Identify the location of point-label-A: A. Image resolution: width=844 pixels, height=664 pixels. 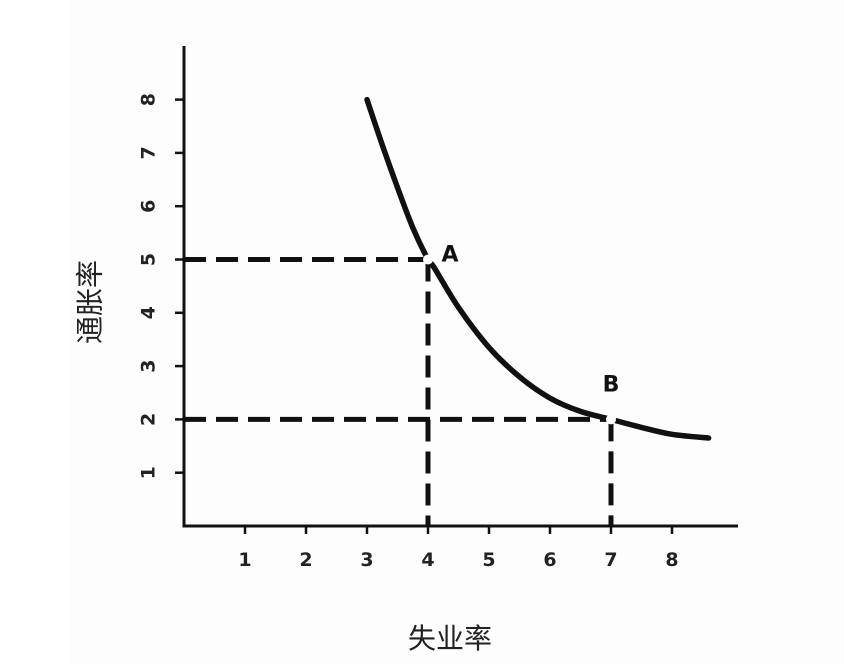
(449, 255).